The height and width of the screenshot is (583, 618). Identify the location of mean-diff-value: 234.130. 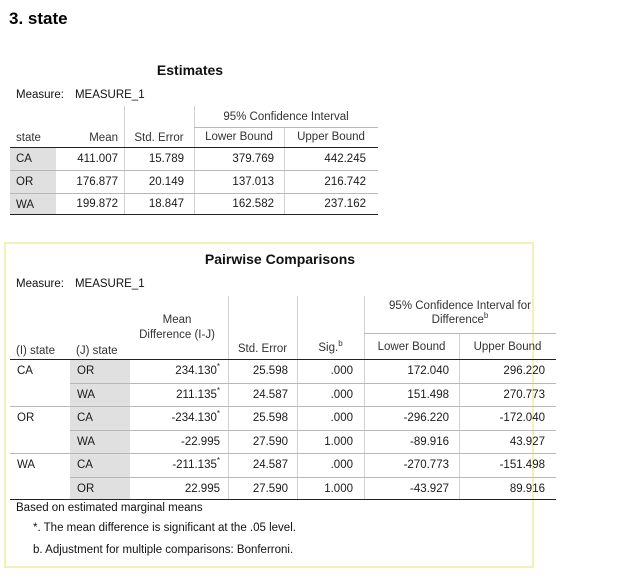
(196, 371).